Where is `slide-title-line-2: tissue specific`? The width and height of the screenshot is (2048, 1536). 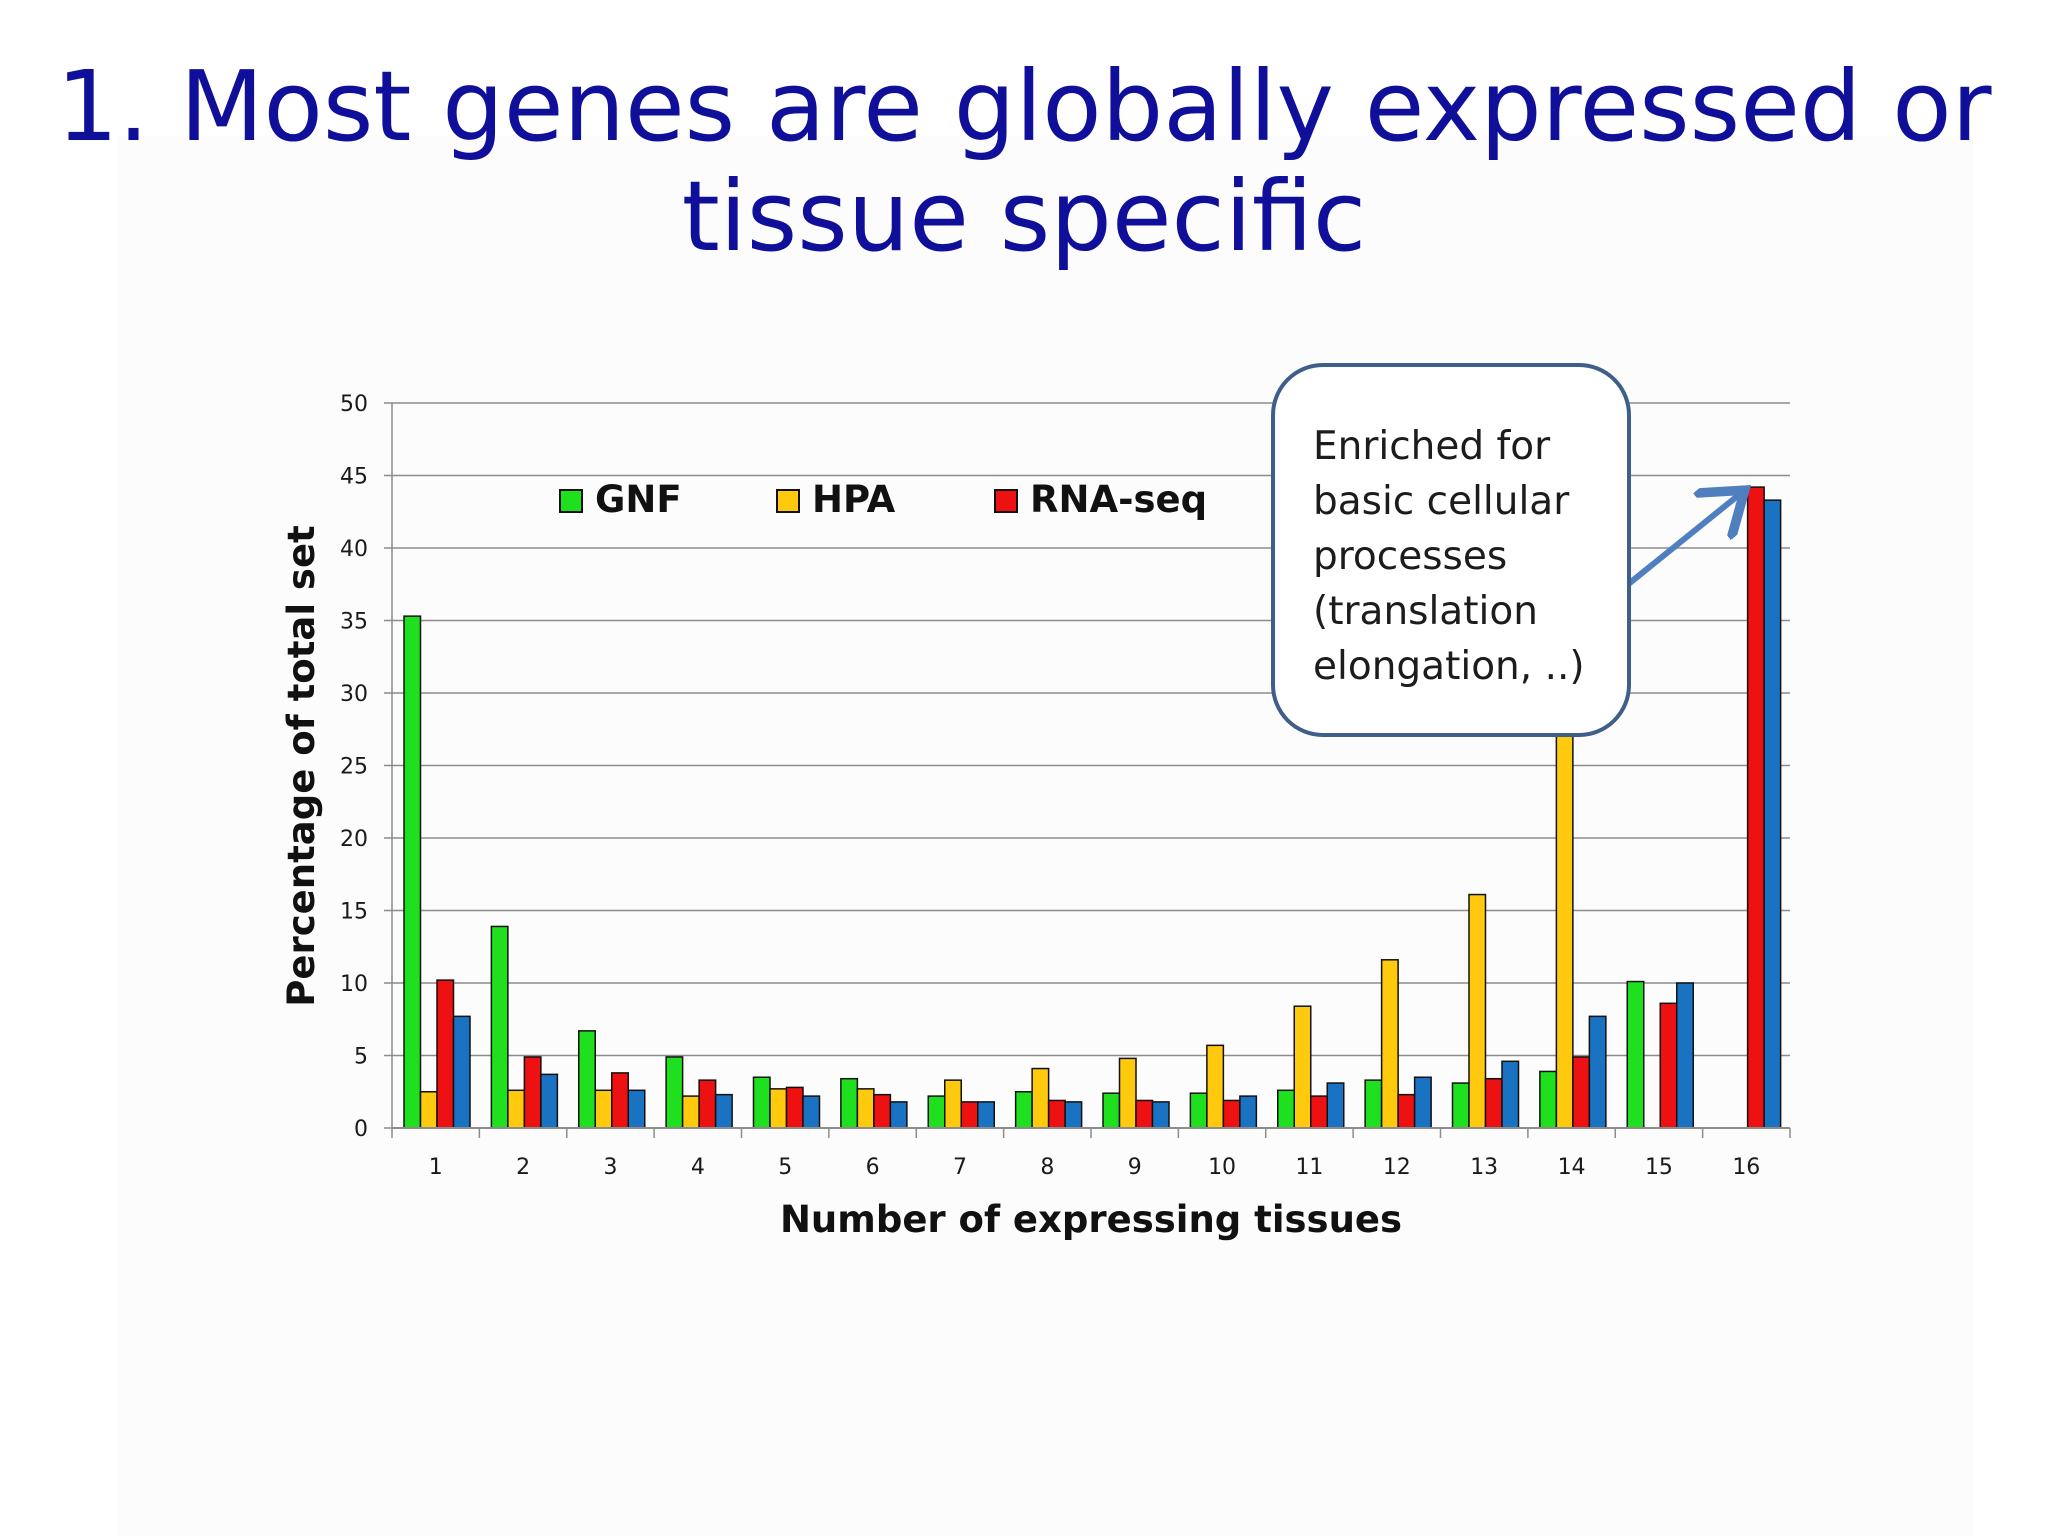
slide-title-line-2: tissue specific is located at coordinates (1024, 216).